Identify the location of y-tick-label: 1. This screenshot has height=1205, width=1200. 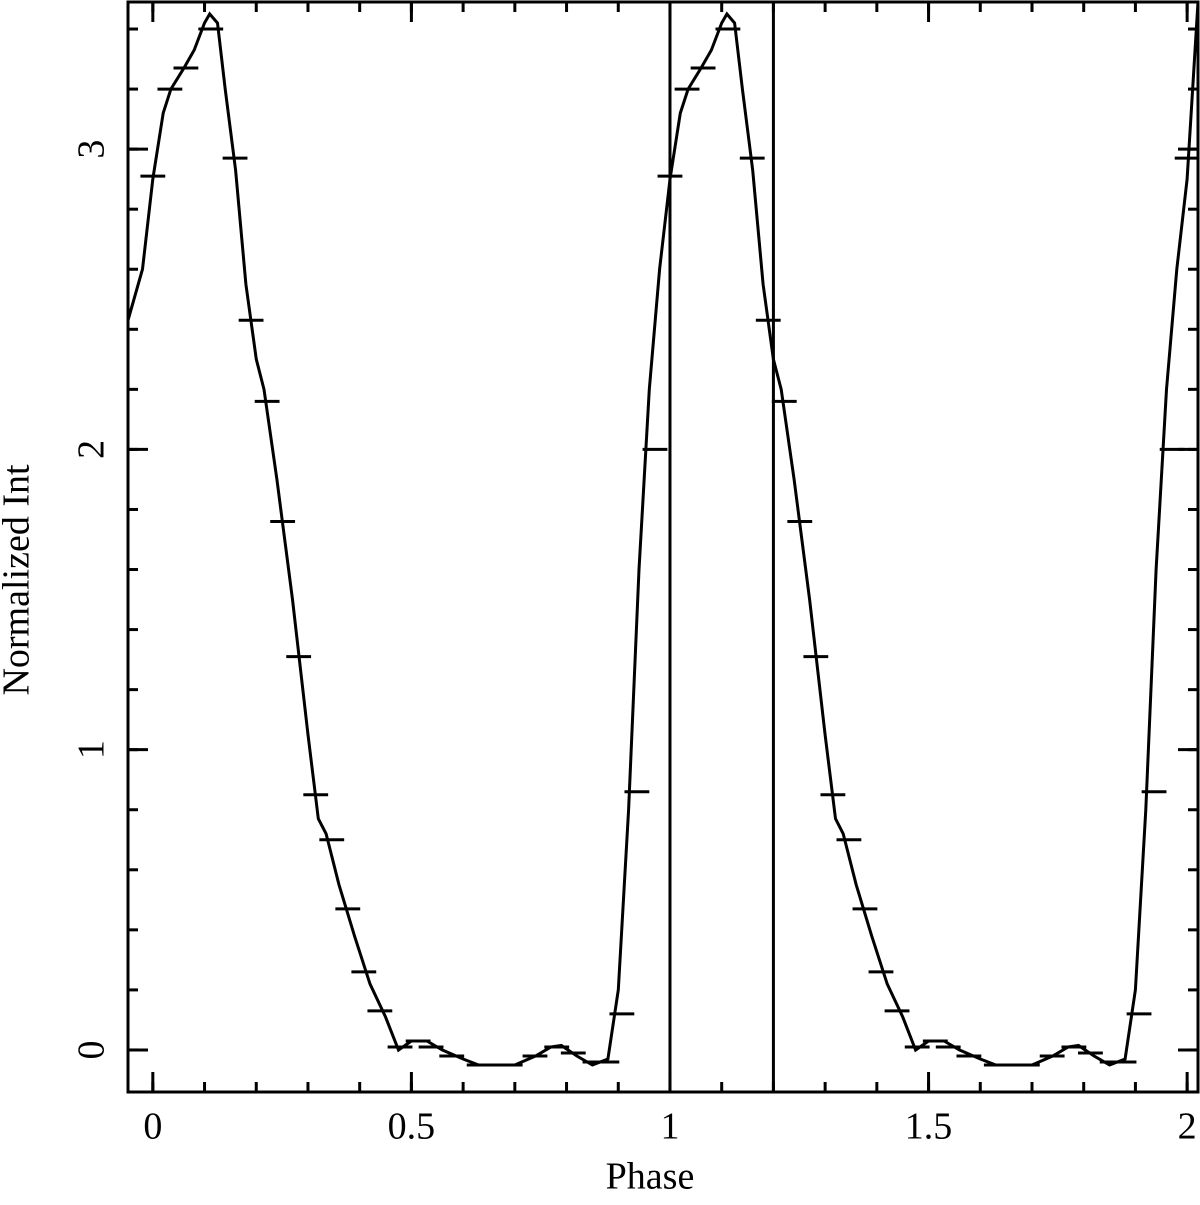
(92, 749).